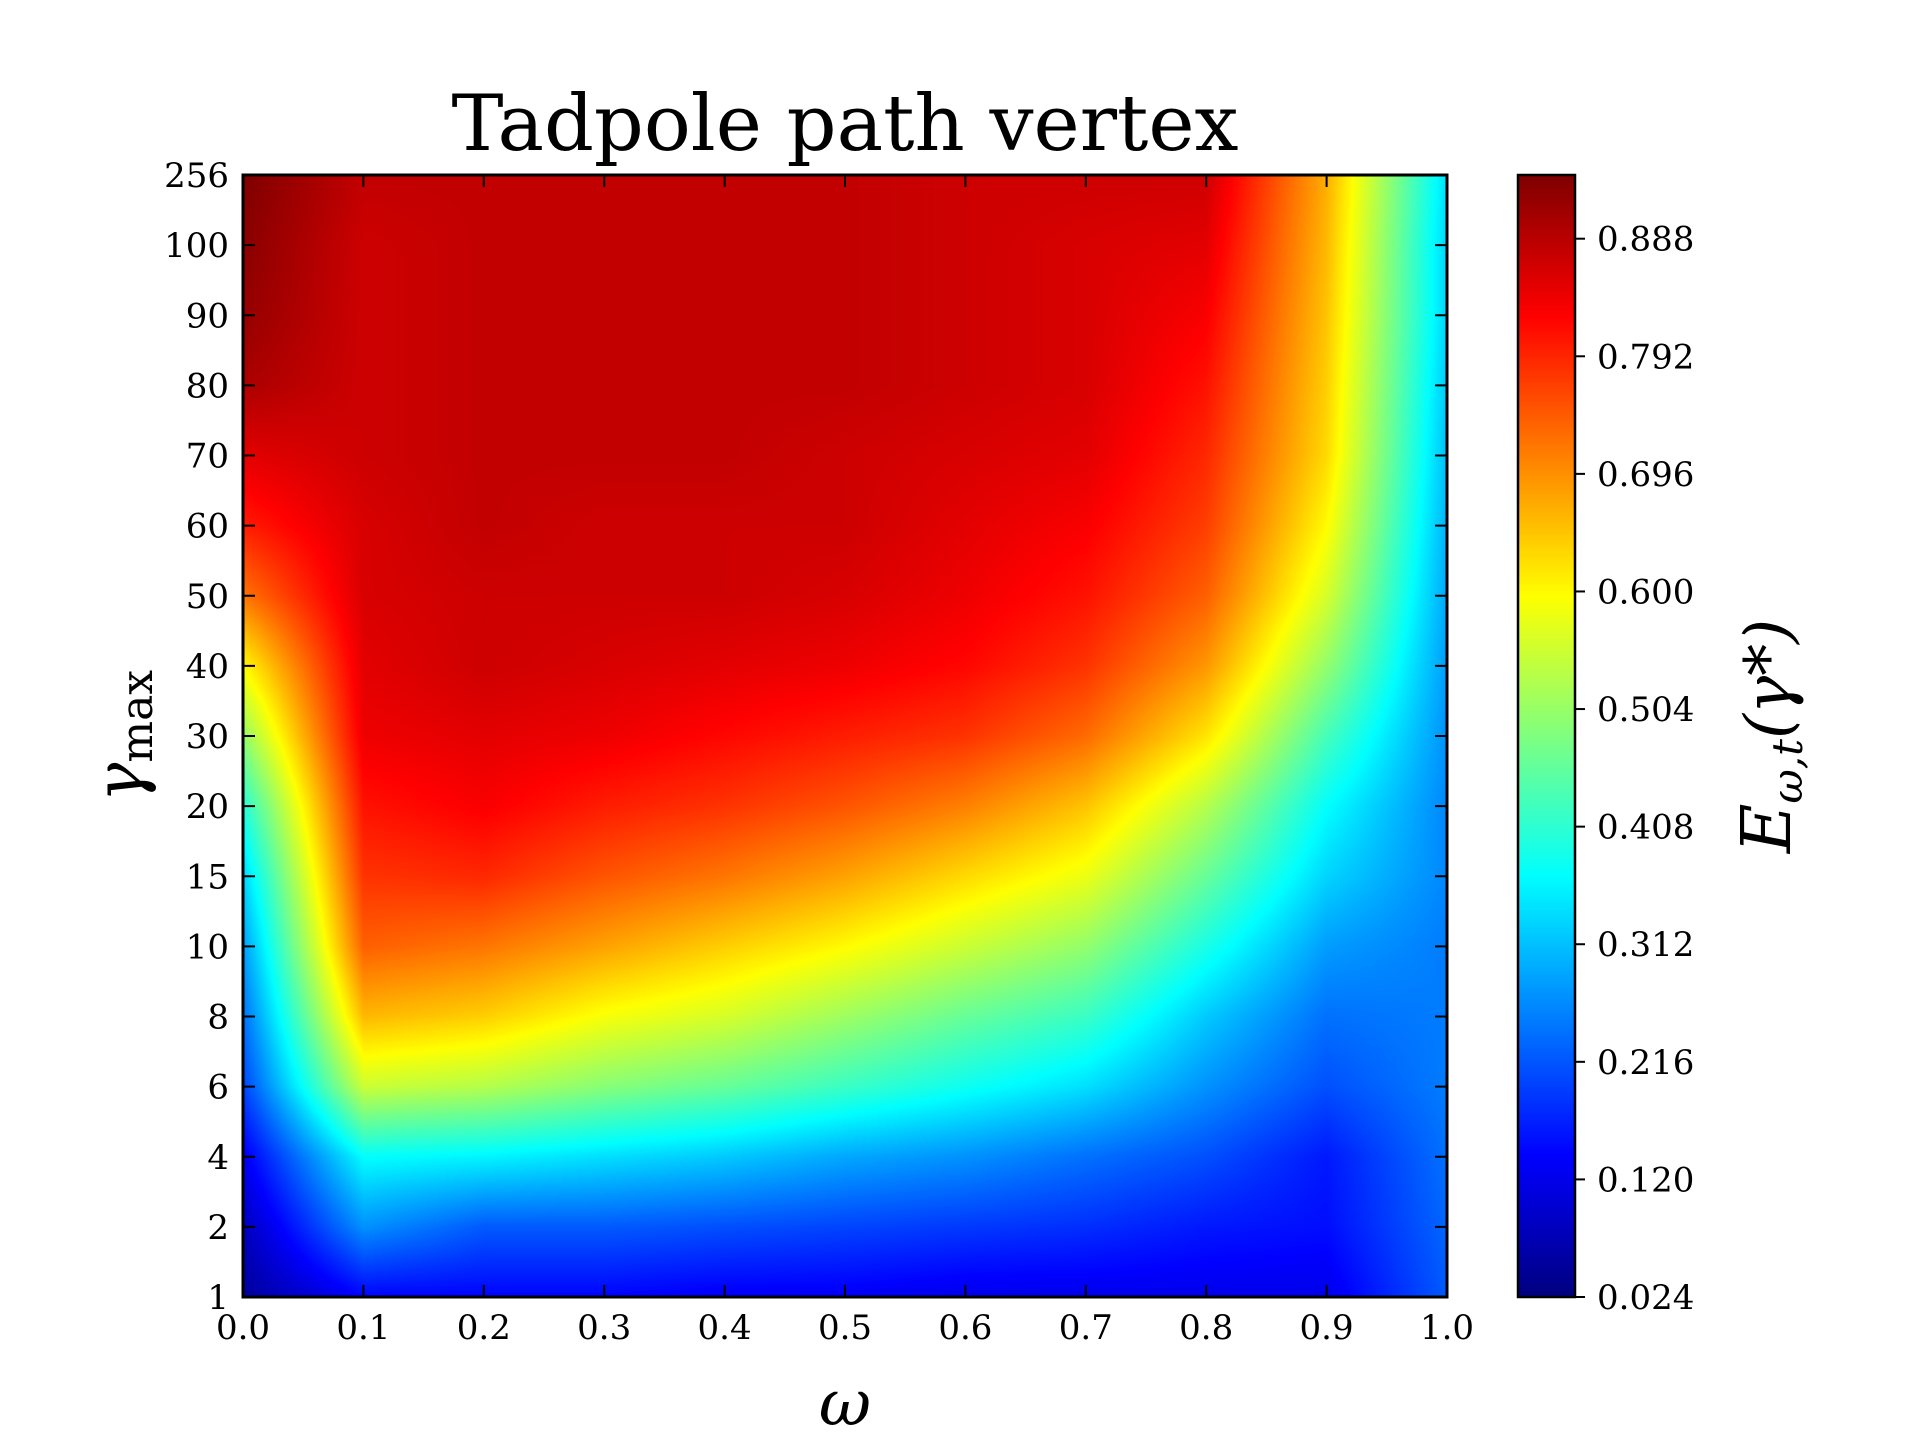  Describe the element at coordinates (845, 1403) in the screenshot. I see `x-axis-label: ω` at that location.